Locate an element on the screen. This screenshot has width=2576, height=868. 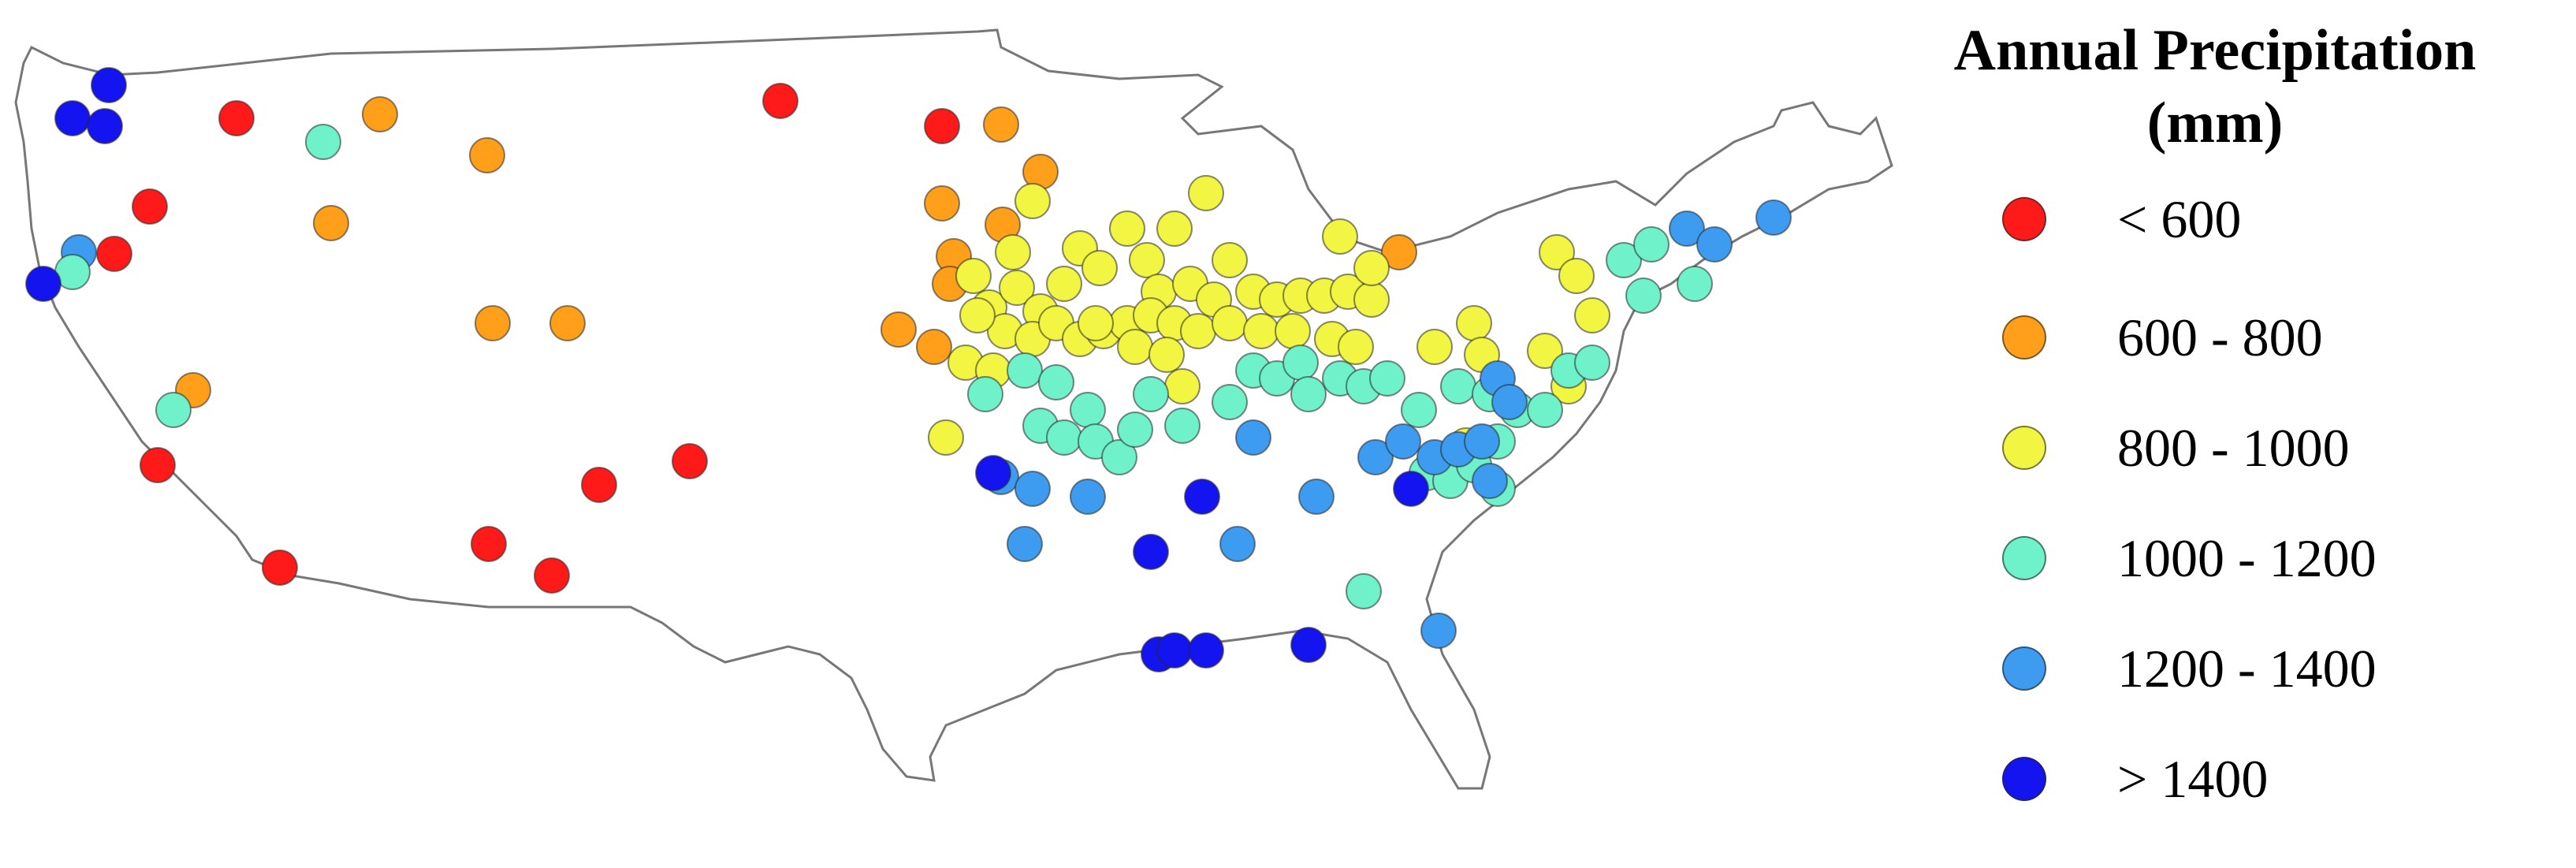
legend-item-gt1400: > 1400 is located at coordinates (2135, 778).